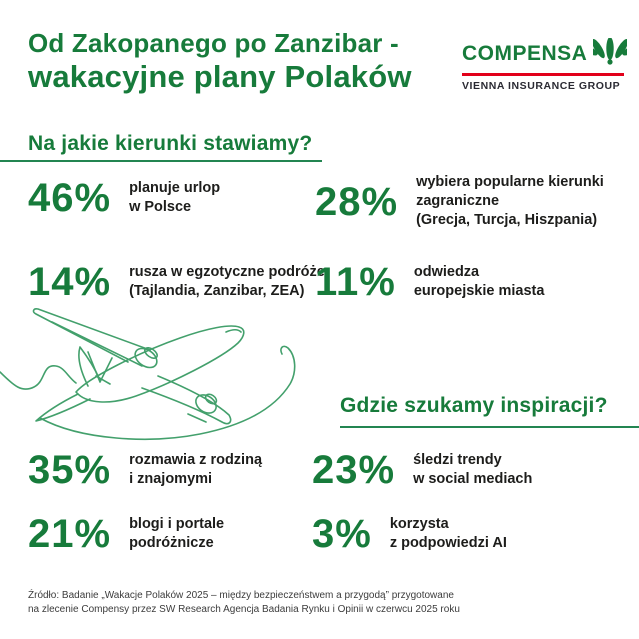 The height and width of the screenshot is (639, 639). I want to click on stat-value: 21%, so click(70, 534).